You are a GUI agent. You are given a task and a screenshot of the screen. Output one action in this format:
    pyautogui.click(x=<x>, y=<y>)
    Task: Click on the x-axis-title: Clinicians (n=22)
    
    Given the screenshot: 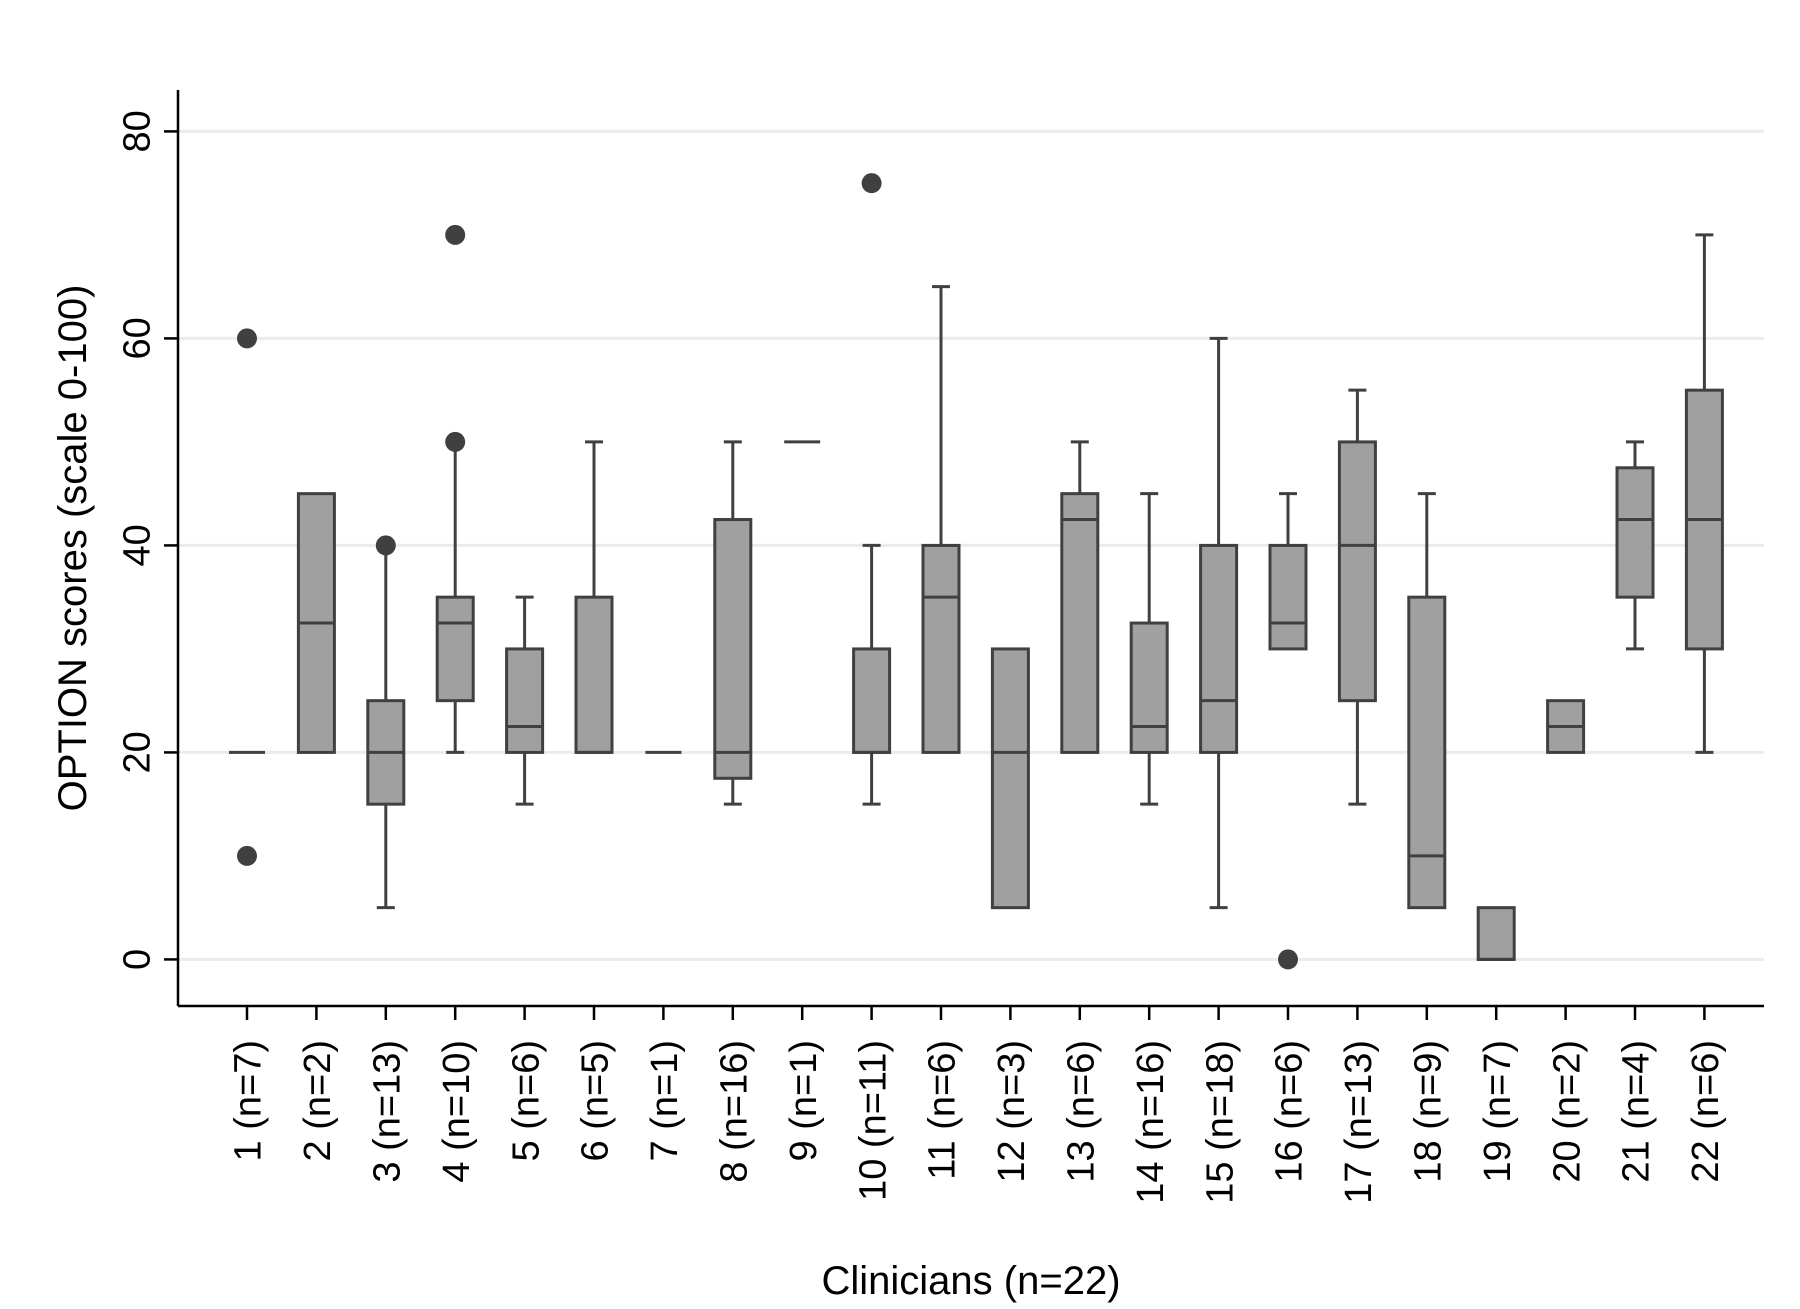 What is the action you would take?
    pyautogui.click(x=970, y=1281)
    